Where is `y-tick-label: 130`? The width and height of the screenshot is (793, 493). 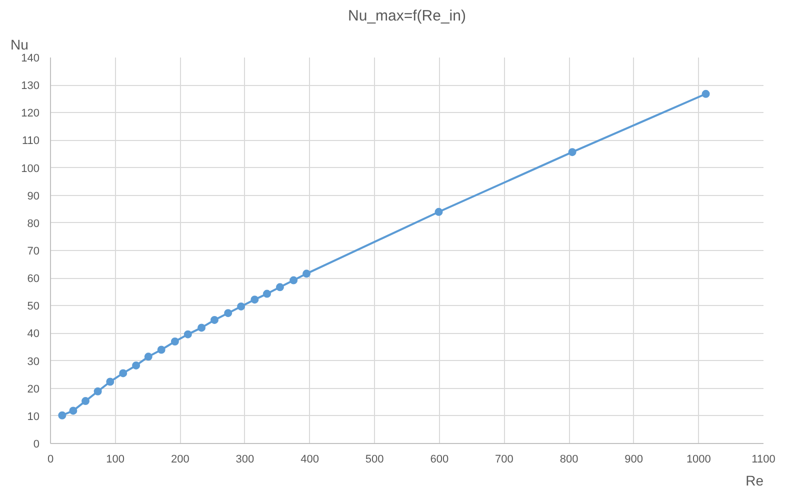
y-tick-label: 130 is located at coordinates (30, 86).